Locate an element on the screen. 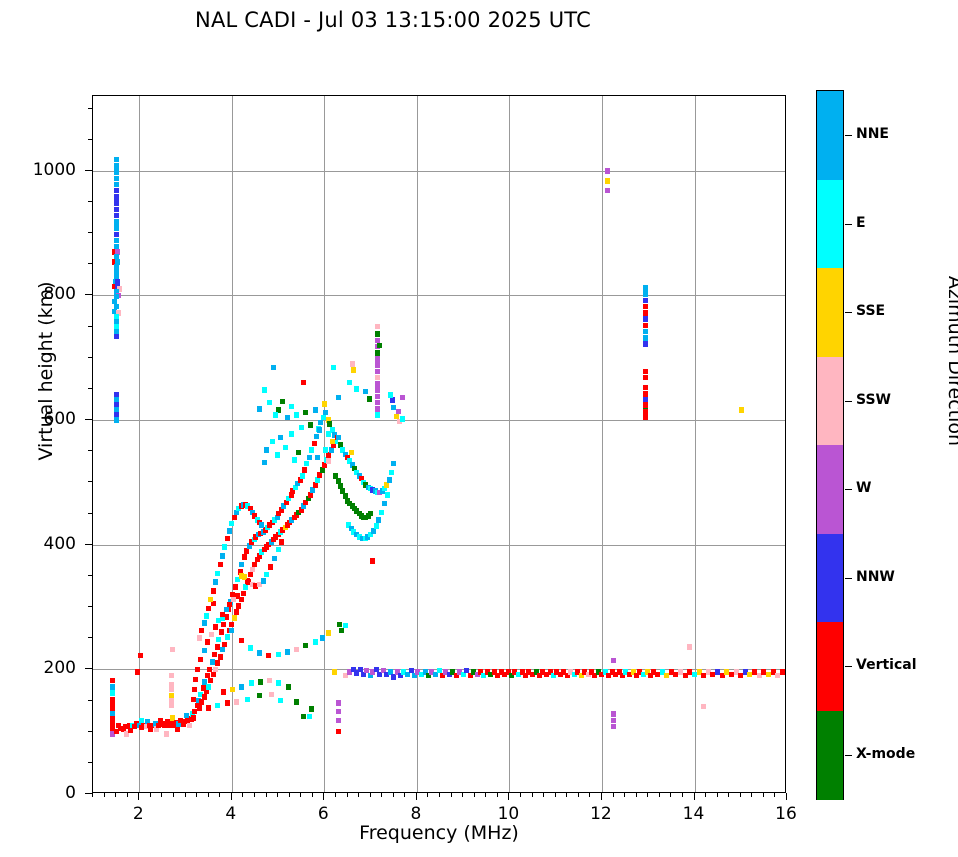 The height and width of the screenshot is (857, 958). x-tick-label: 10 is located at coordinates (508, 814).